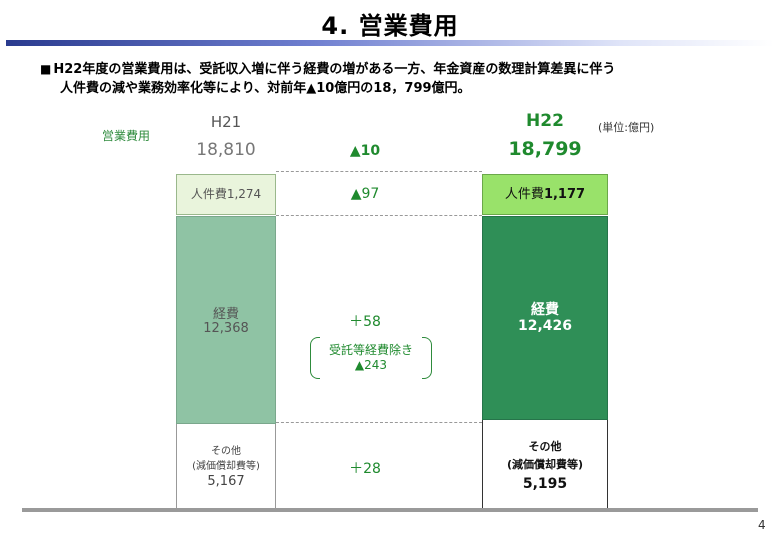 This screenshot has height=540, width=780. What do you see at coordinates (315, 358) in the screenshot?
I see `left-bracket-icon` at bounding box center [315, 358].